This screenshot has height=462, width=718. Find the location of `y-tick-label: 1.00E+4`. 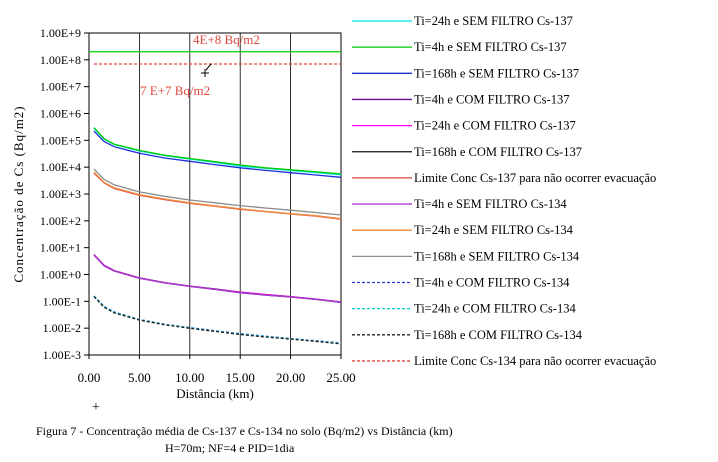

y-tick-label: 1.00E+4 is located at coordinates (60, 167).